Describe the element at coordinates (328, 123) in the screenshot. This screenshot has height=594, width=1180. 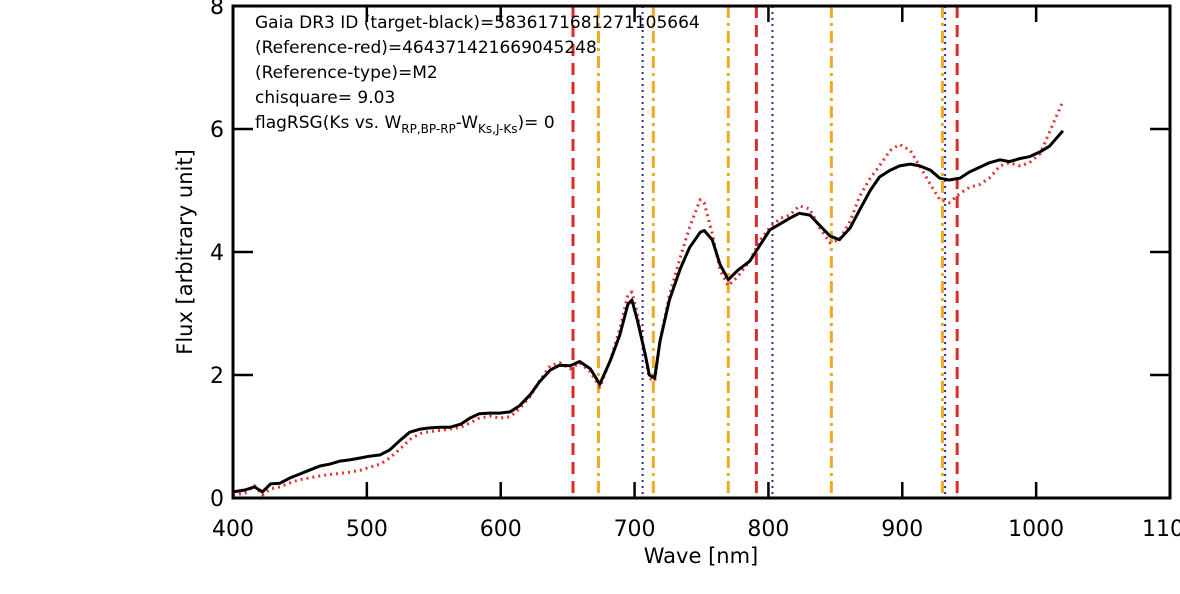
I see `annotation-part: flagRSG(Ks vs. W` at that location.